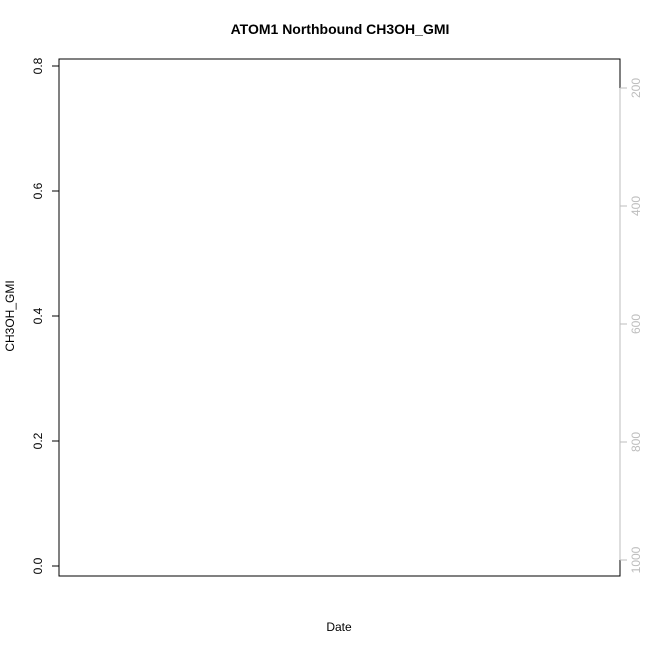 The height and width of the screenshot is (650, 650). I want to click on y-axis-label: CH3OH_GMI, so click(10, 315).